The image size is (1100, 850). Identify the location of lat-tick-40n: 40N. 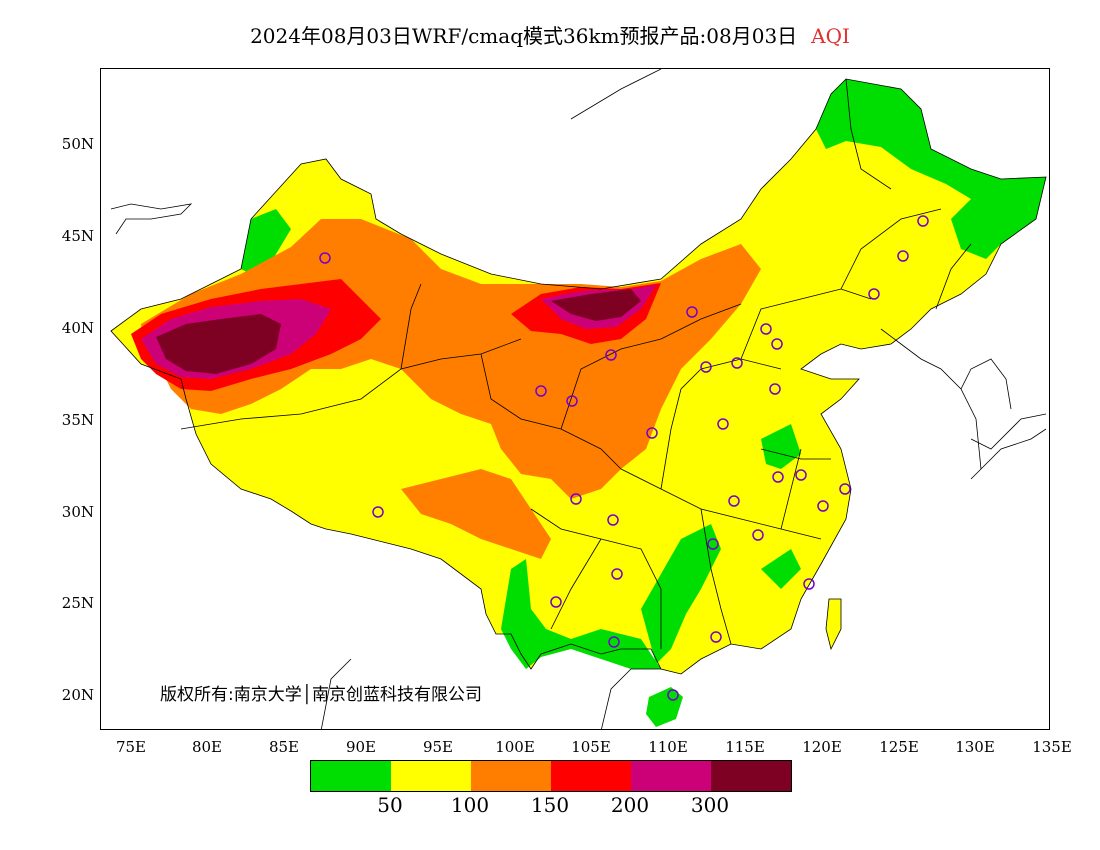
(77, 328).